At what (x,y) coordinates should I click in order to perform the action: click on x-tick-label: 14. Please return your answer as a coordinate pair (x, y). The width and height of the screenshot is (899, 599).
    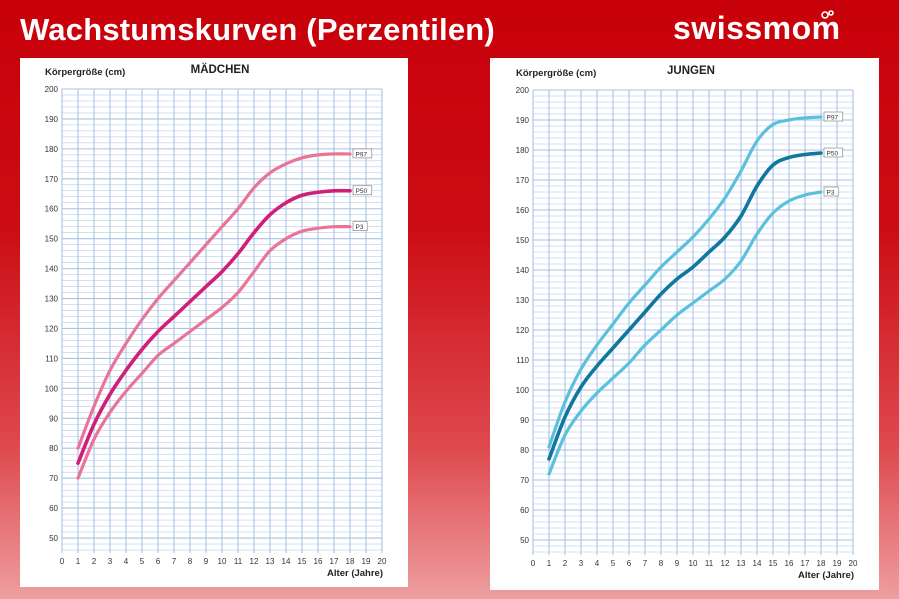
    Looking at the image, I should click on (757, 563).